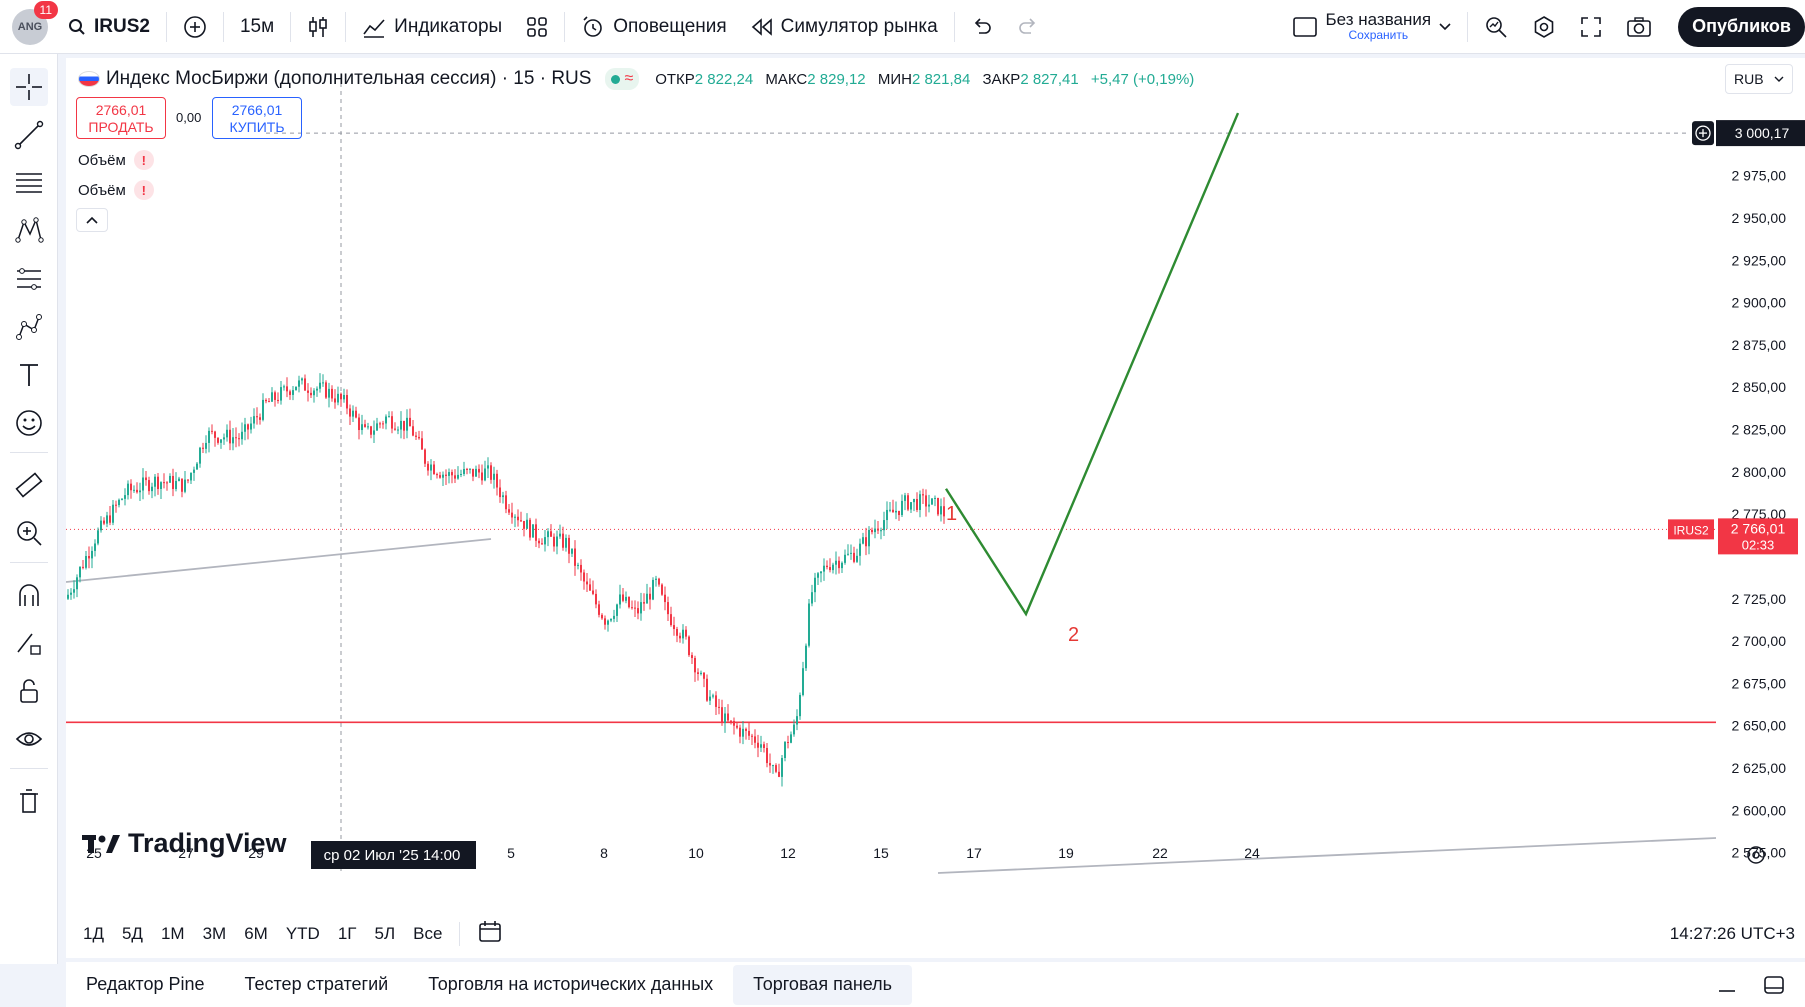 This screenshot has height=1007, width=1805. I want to click on redo-button, so click(1028, 27).